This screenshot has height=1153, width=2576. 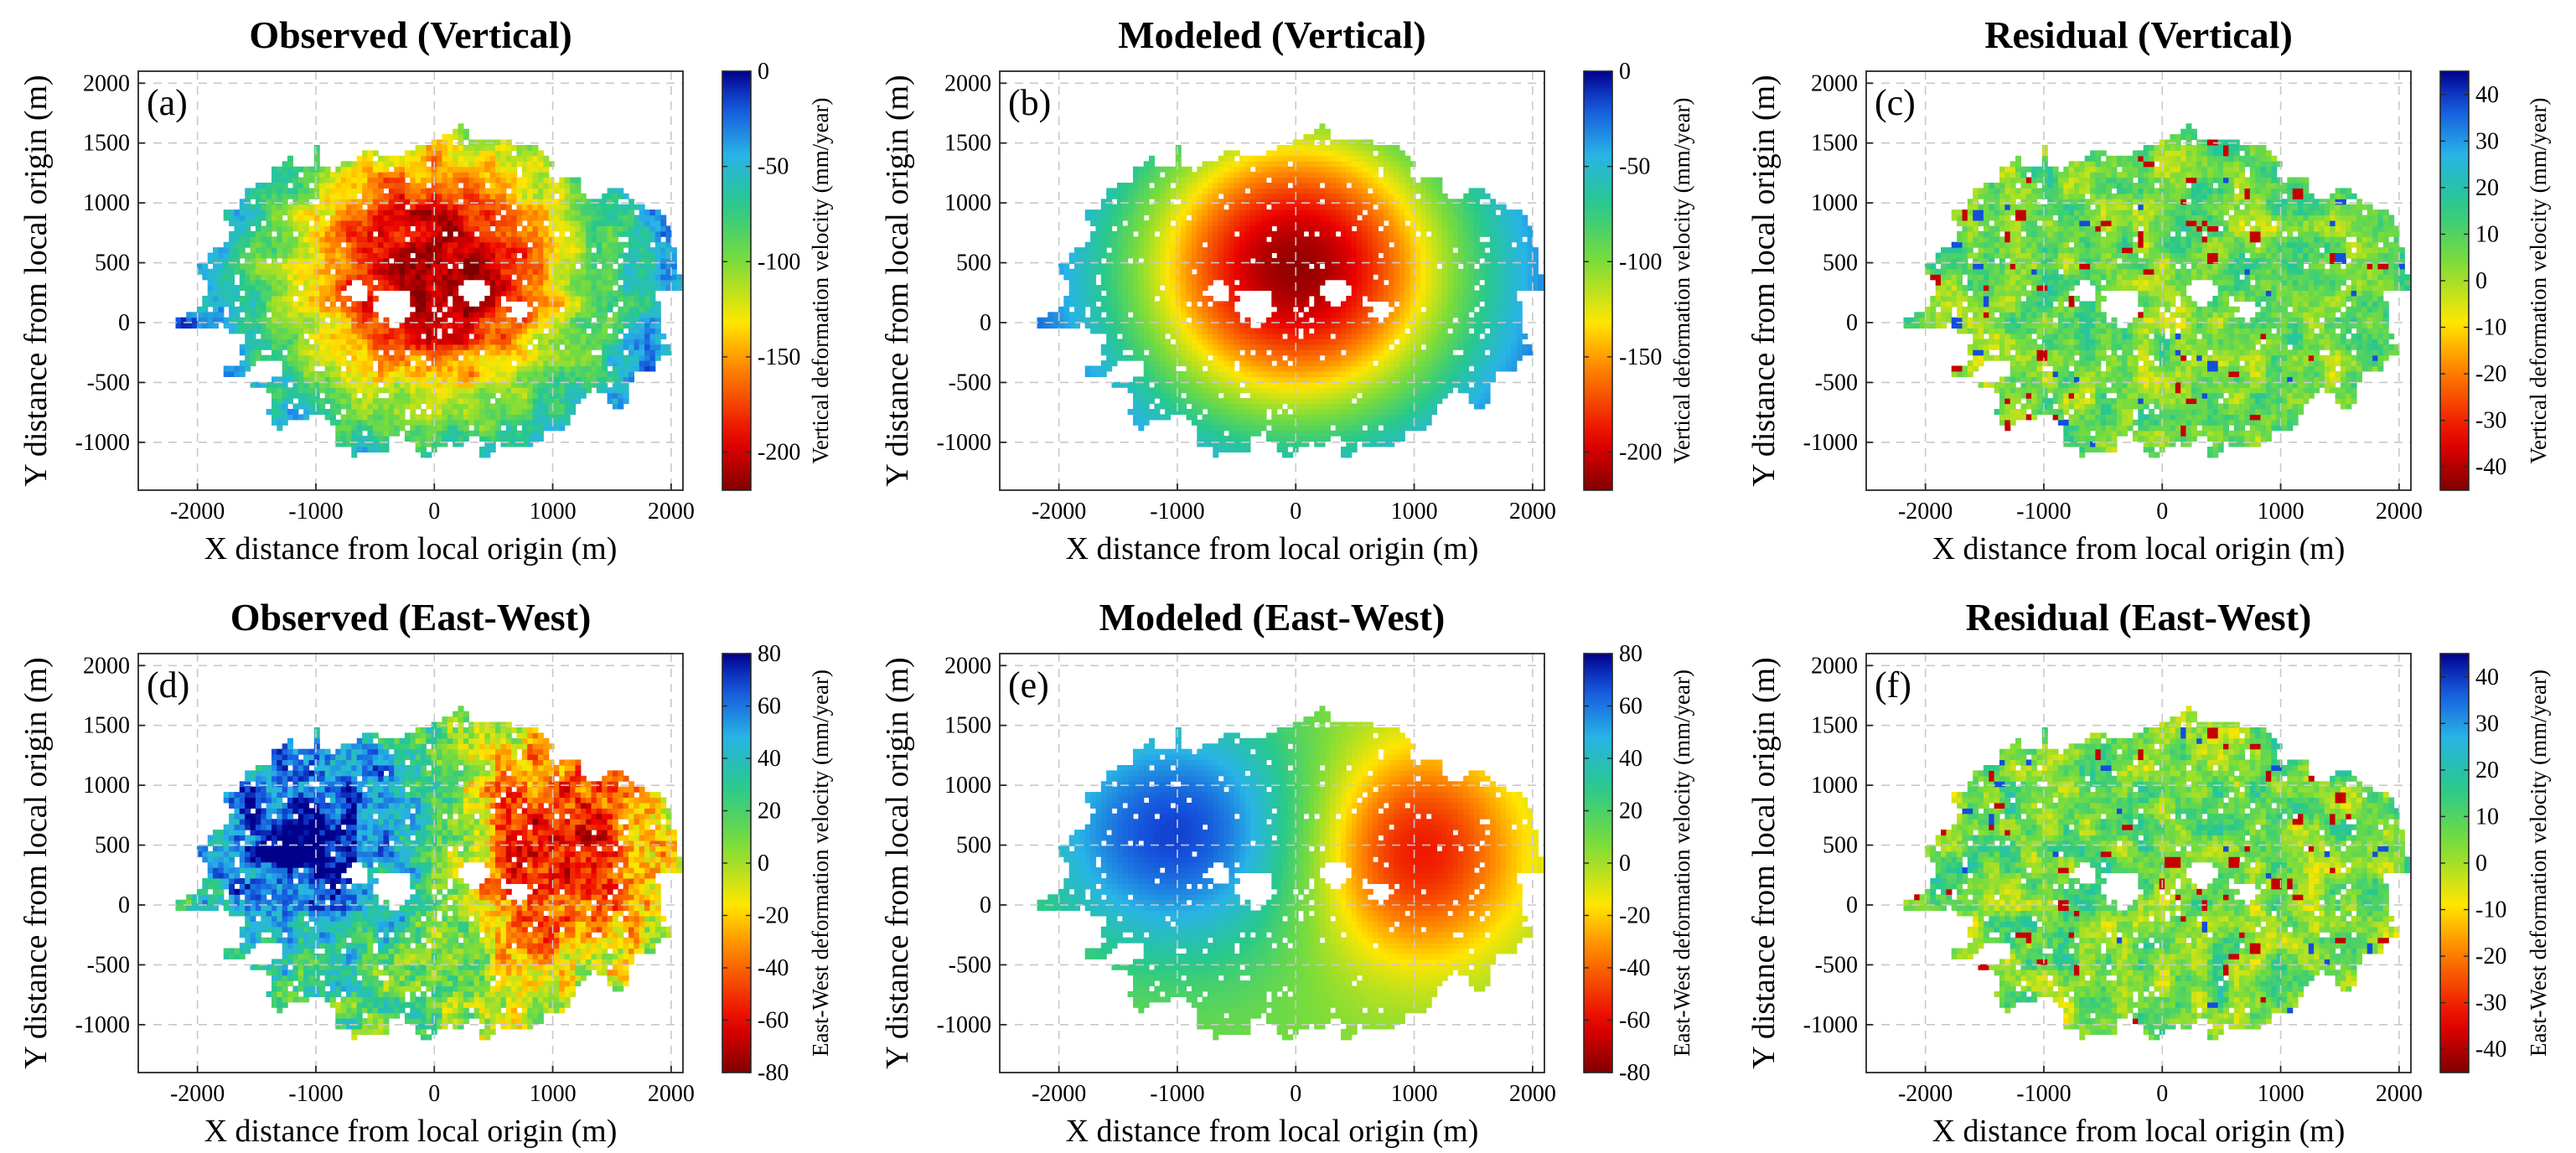 What do you see at coordinates (769, 654) in the screenshot?
I see `colorbar-tick-label: 80` at bounding box center [769, 654].